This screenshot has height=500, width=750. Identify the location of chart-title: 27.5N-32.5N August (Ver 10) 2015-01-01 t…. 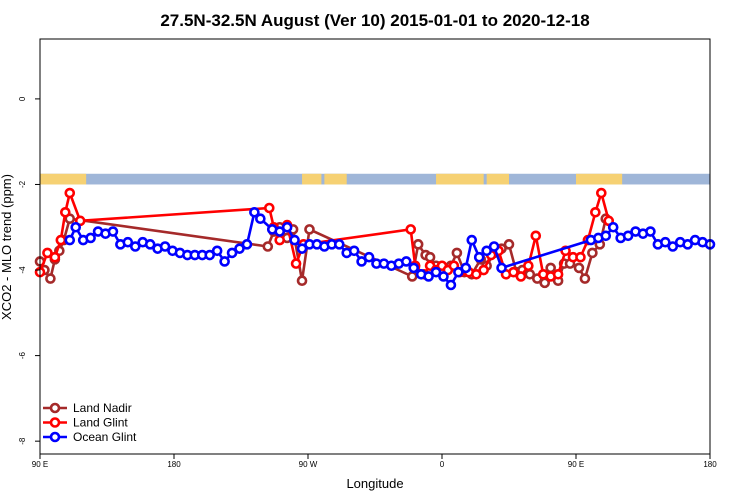
(374, 20).